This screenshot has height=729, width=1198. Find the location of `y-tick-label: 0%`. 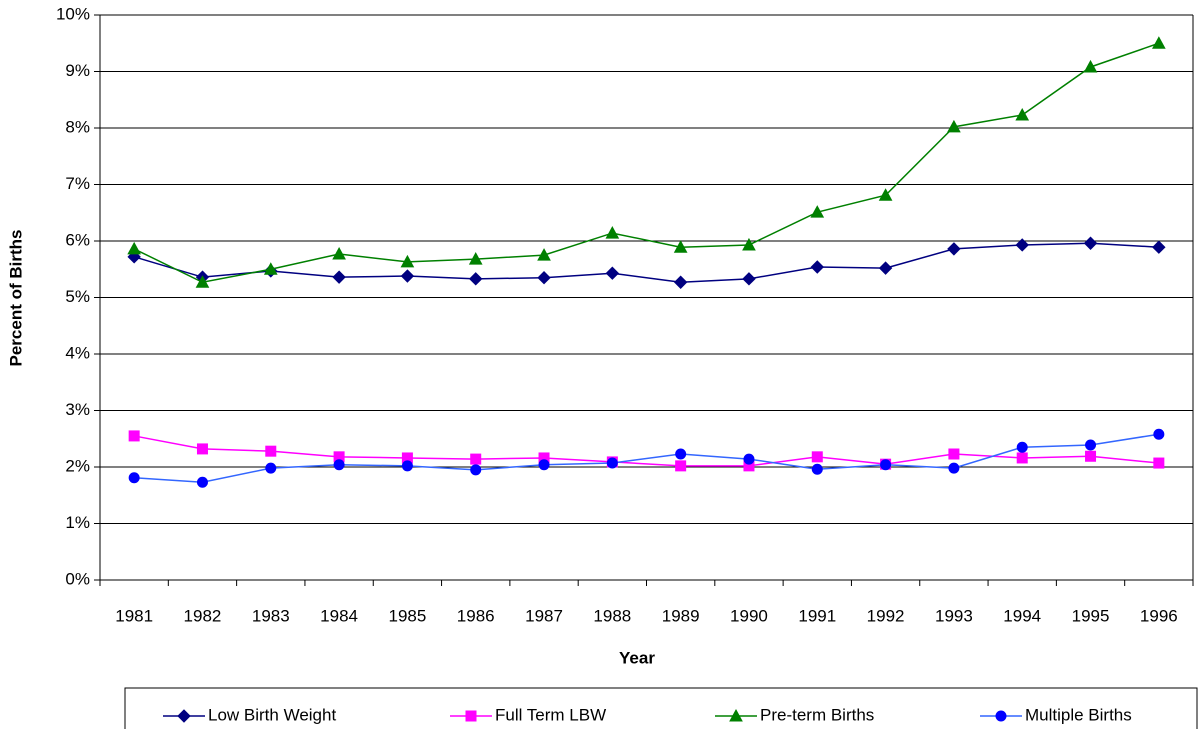

y-tick-label: 0% is located at coordinates (77, 578).